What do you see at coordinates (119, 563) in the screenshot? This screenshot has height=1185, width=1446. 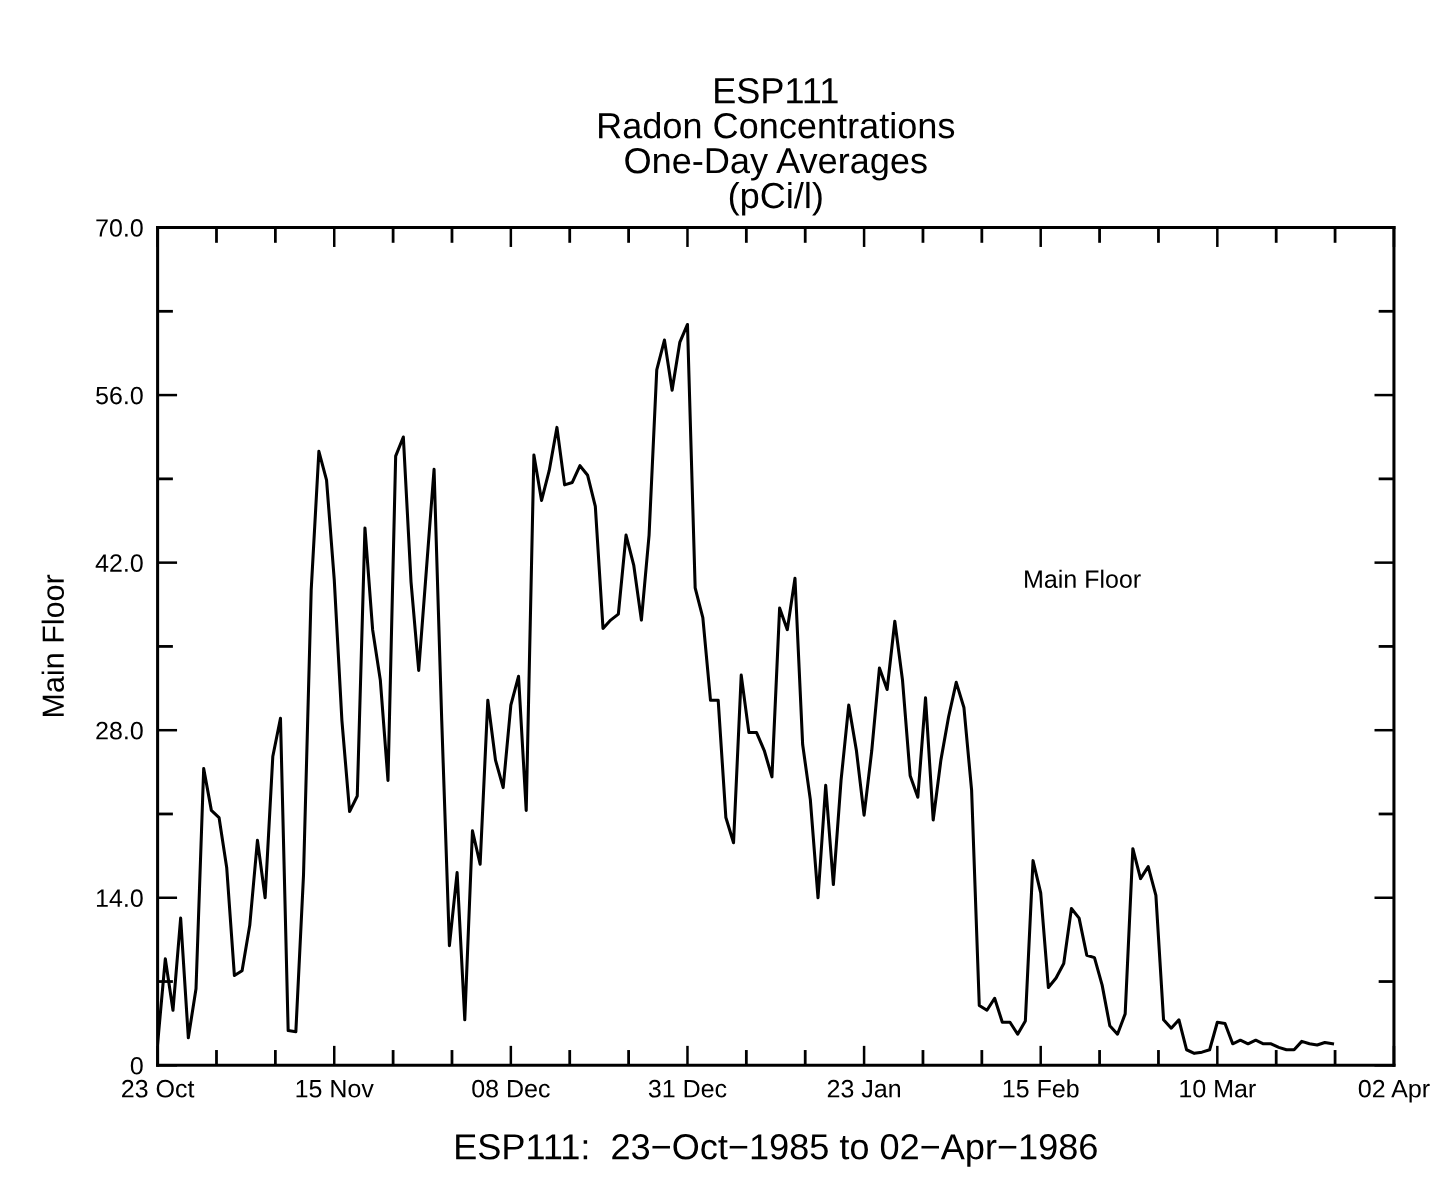 I see `y-tick-label: 42.0` at bounding box center [119, 563].